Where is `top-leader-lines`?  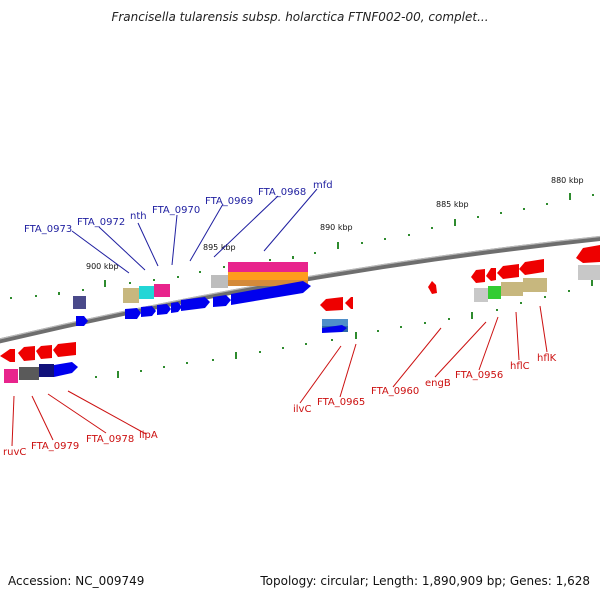 top-leader-lines is located at coordinates (194, 231).